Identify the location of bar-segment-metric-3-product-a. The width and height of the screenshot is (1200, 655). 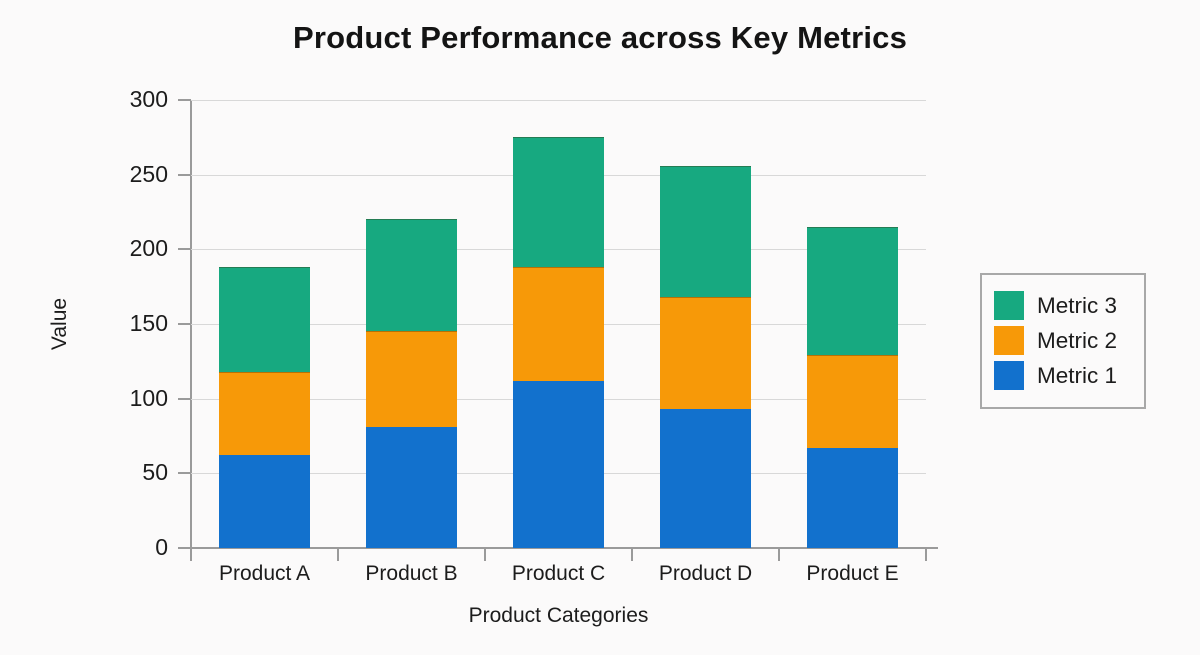
(264, 319).